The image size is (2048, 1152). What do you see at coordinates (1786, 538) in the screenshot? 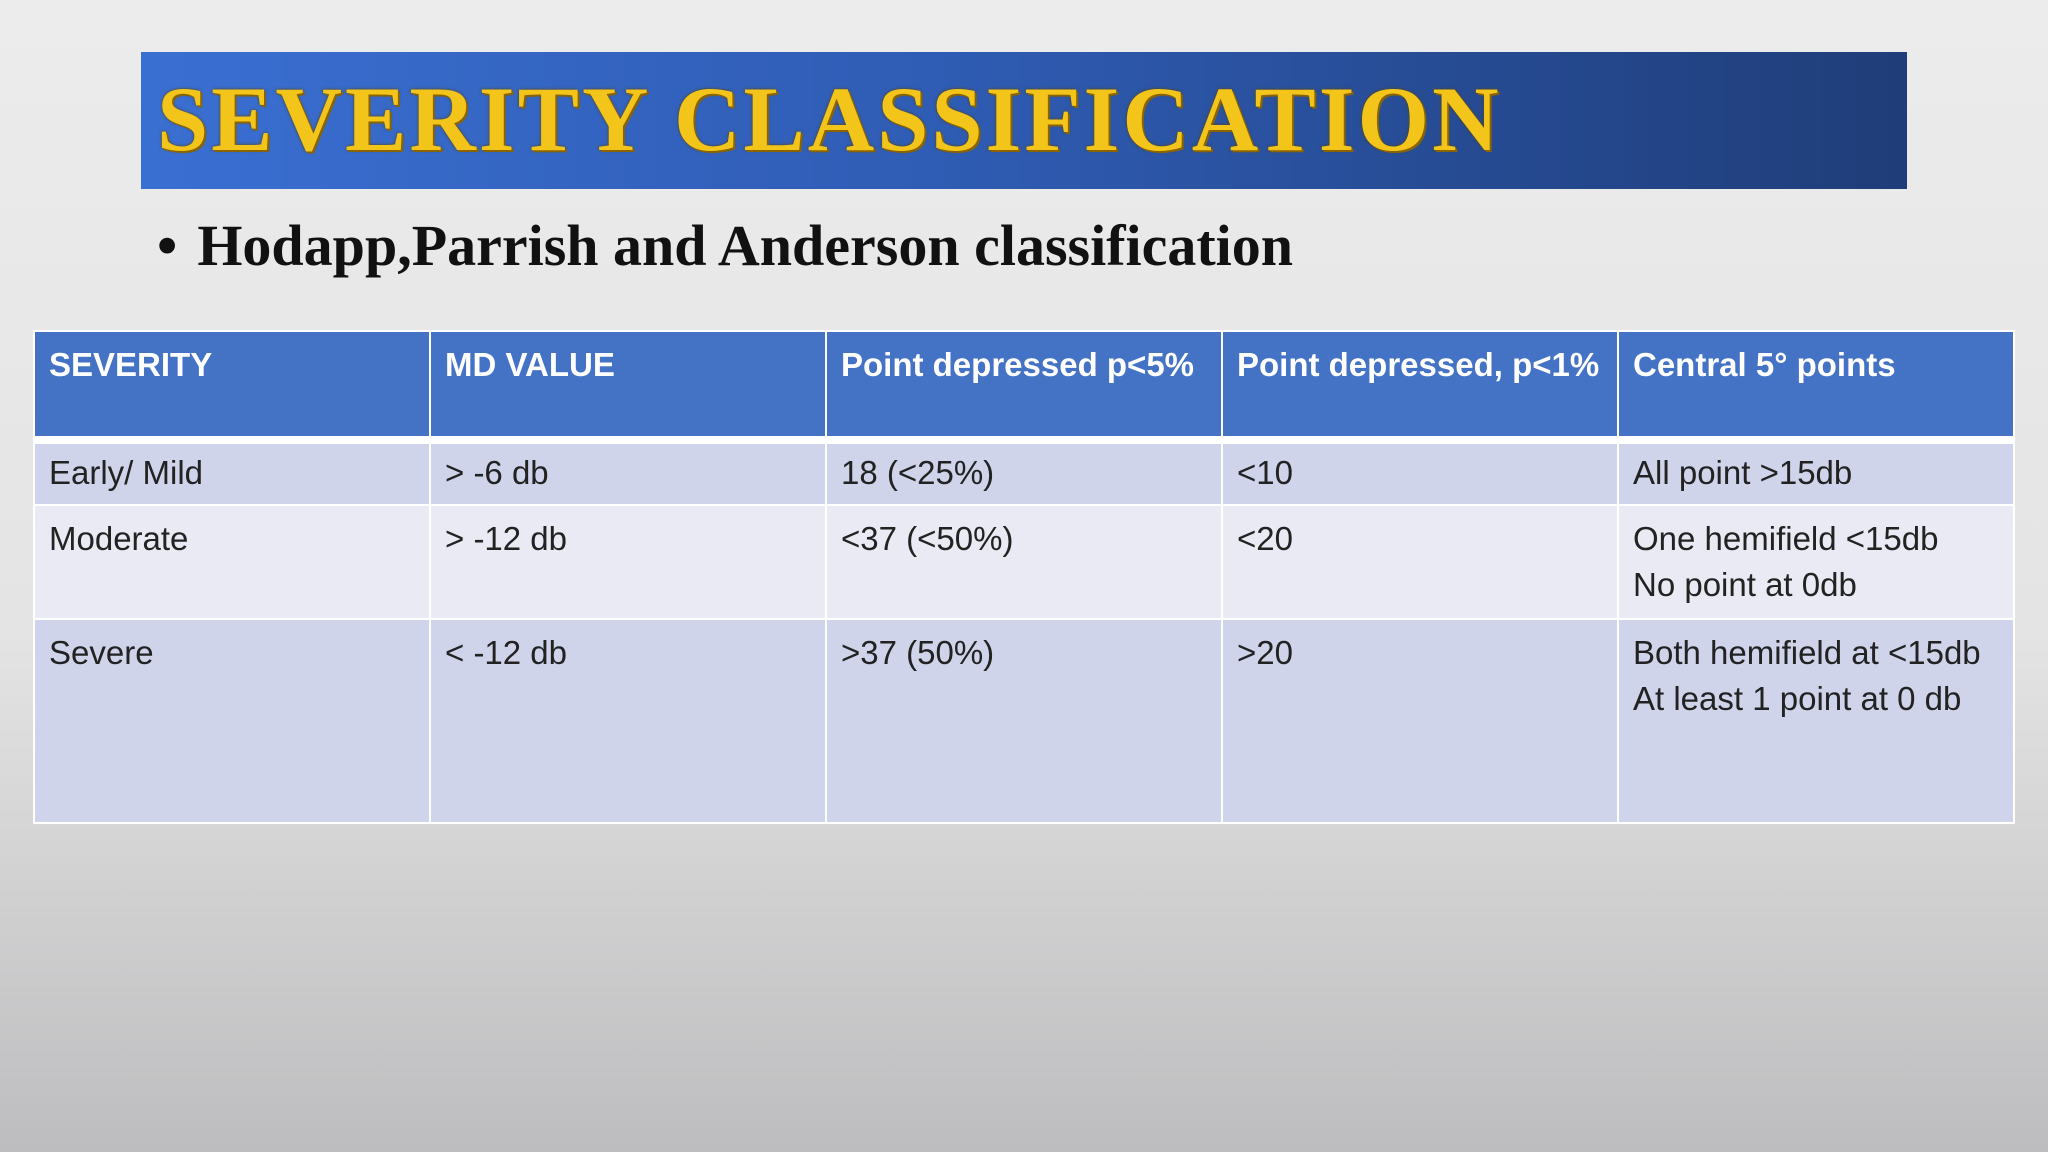
I see `cell-line: One hemifield <15db` at bounding box center [1786, 538].